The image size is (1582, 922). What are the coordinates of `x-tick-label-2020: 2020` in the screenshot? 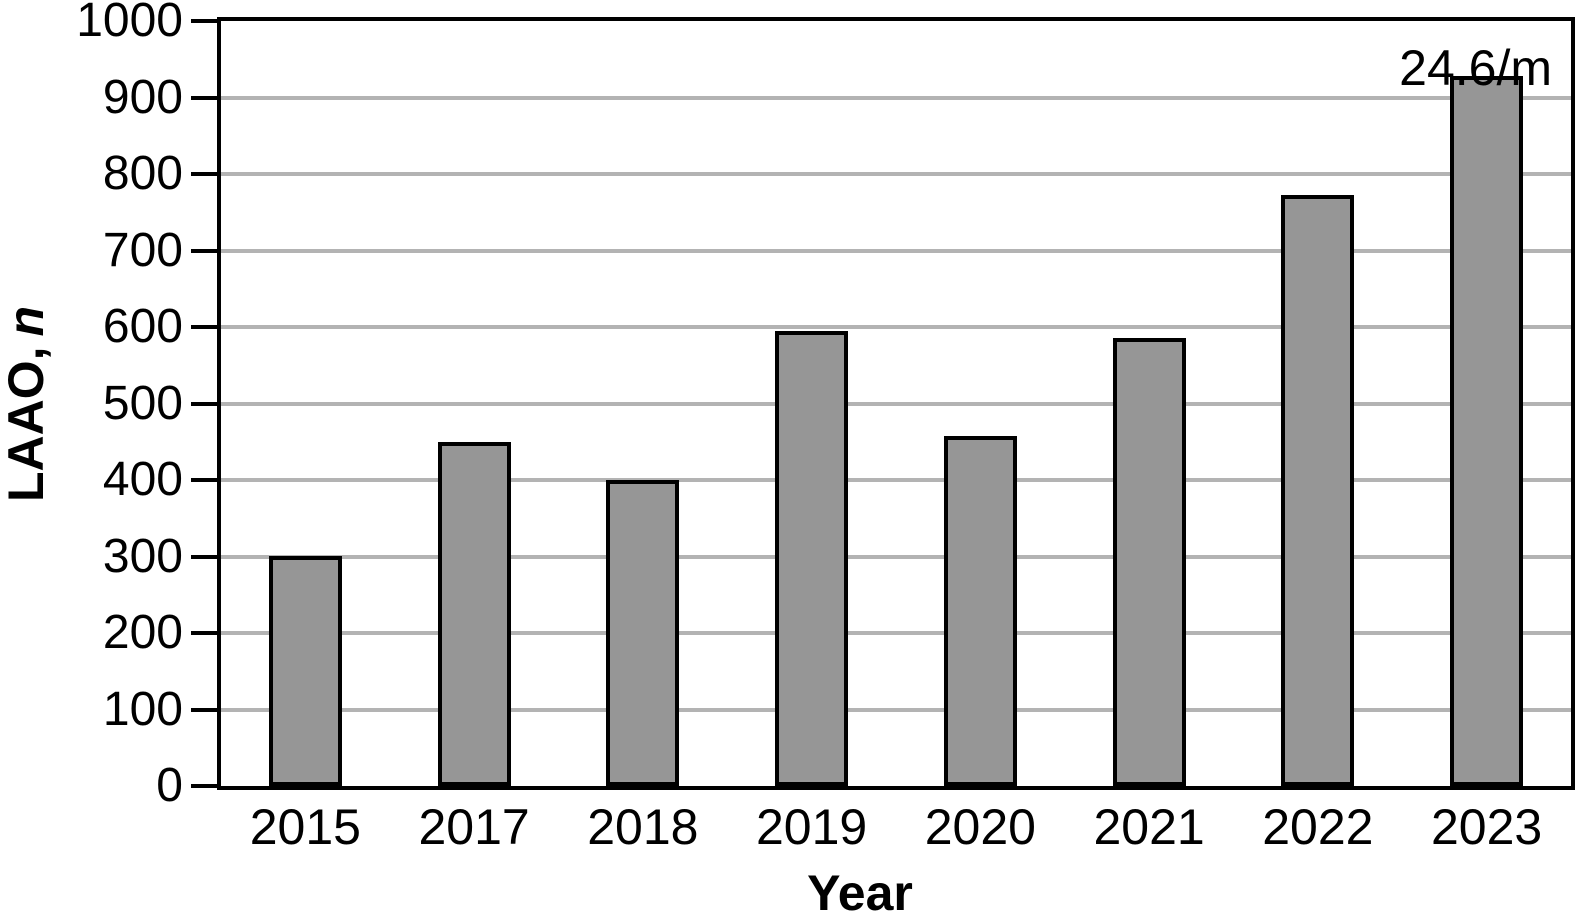 It's located at (980, 827).